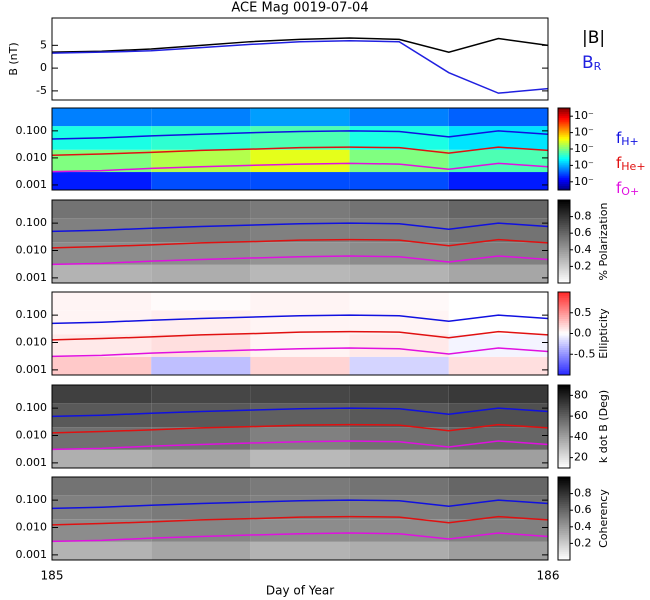 The width and height of the screenshot is (650, 600). What do you see at coordinates (592, 63) in the screenshot?
I see `legend-entry: BR` at bounding box center [592, 63].